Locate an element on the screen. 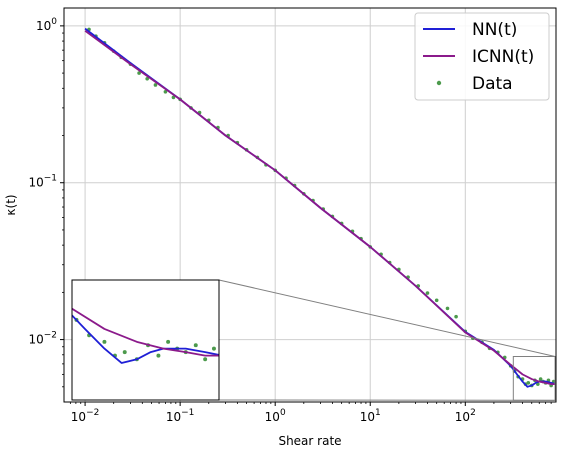  zoom-region is located at coordinates (534, 378).